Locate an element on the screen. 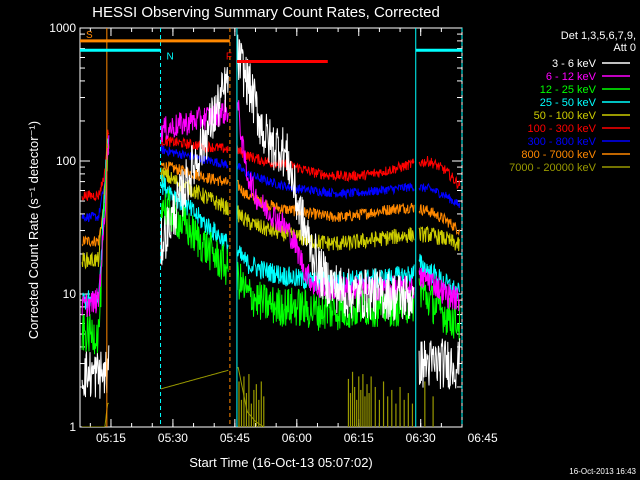  x-tick-label: 06:15 is located at coordinates (359, 438).